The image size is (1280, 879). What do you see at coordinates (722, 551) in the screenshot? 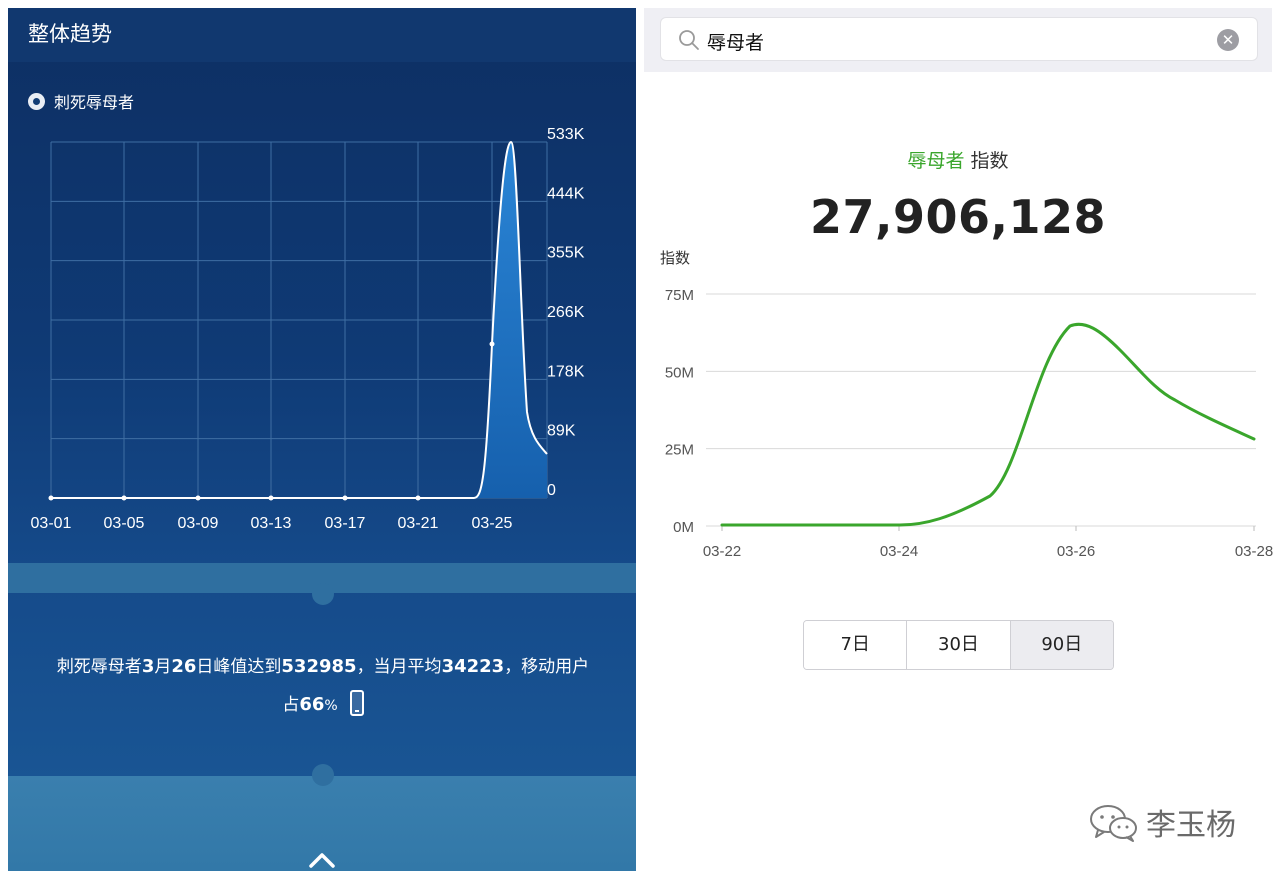
I see `x-tick-label: 03-22` at bounding box center [722, 551].